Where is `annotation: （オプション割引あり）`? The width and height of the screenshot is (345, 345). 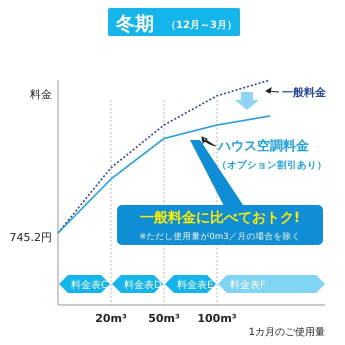 annotation: （オプション割引あり） is located at coordinates (272, 165).